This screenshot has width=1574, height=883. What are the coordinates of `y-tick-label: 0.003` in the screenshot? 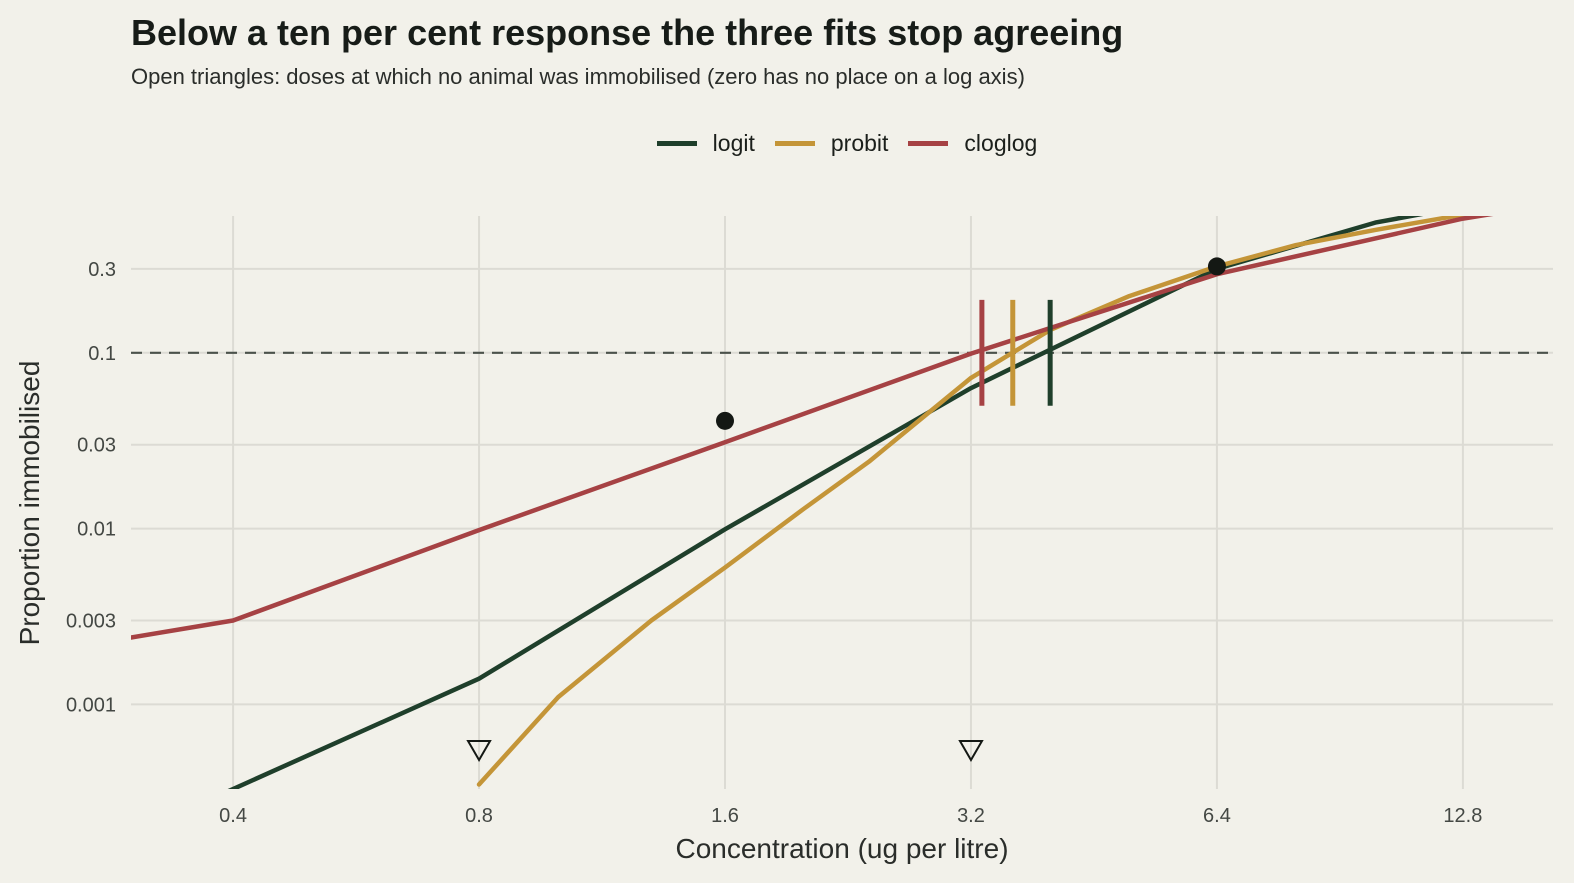 It's located at (91, 621).